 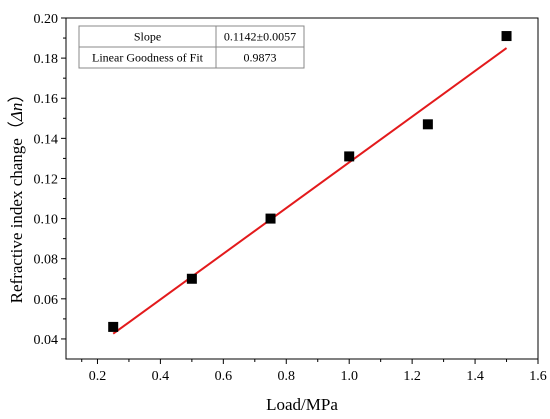 What do you see at coordinates (98, 376) in the screenshot?
I see `x-tick-label: 0.2` at bounding box center [98, 376].